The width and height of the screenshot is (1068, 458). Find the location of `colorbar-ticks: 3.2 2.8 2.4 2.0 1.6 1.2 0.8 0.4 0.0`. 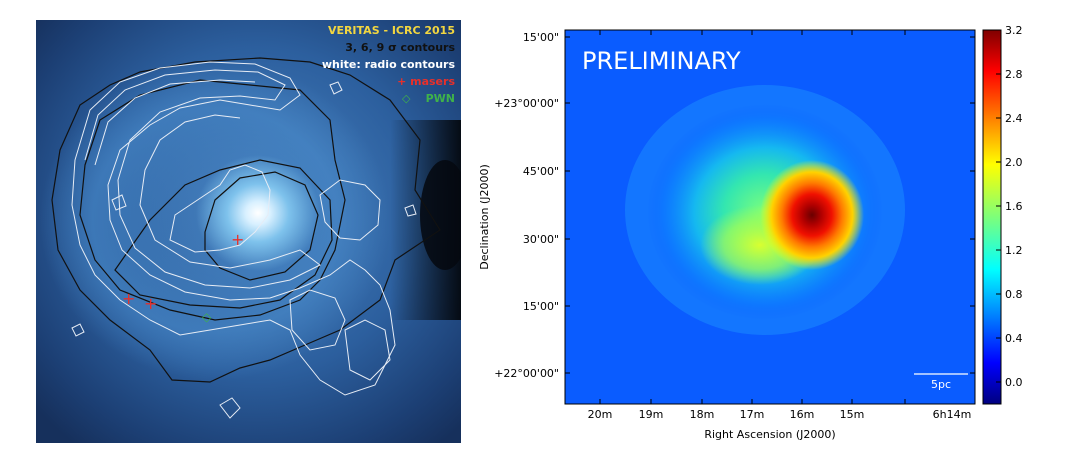

colorbar-ticks: 3.2 2.8 2.4 2.0 1.6 1.2 0.8 0.4 0.0 is located at coordinates (1009, 206).